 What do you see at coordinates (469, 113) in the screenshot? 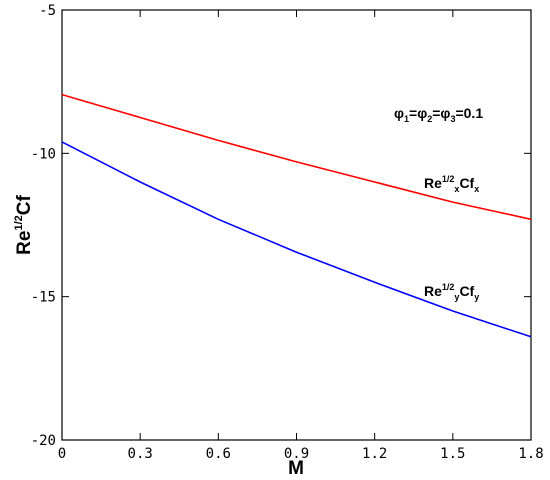
I see `label-part: =0.1` at bounding box center [469, 113].